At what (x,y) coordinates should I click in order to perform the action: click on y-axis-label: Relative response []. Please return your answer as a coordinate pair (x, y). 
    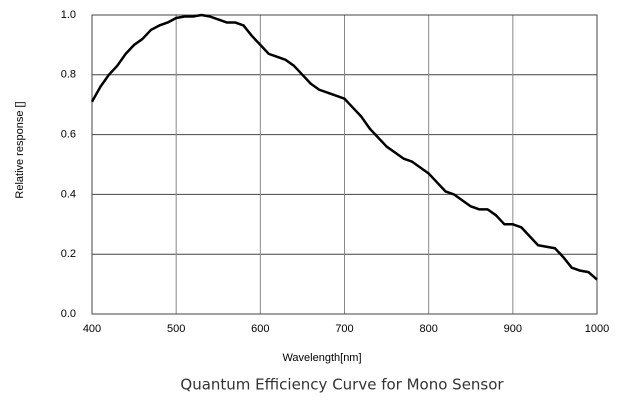
    Looking at the image, I should click on (20, 149).